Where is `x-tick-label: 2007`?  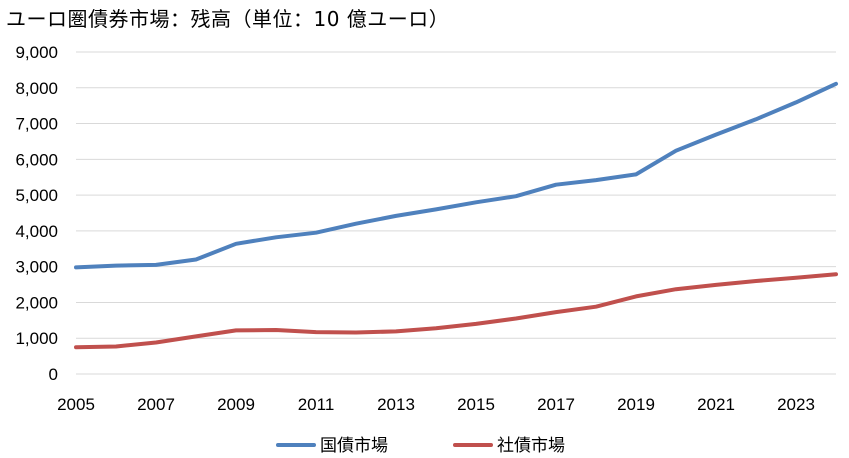 x-tick-label: 2007 is located at coordinates (156, 404).